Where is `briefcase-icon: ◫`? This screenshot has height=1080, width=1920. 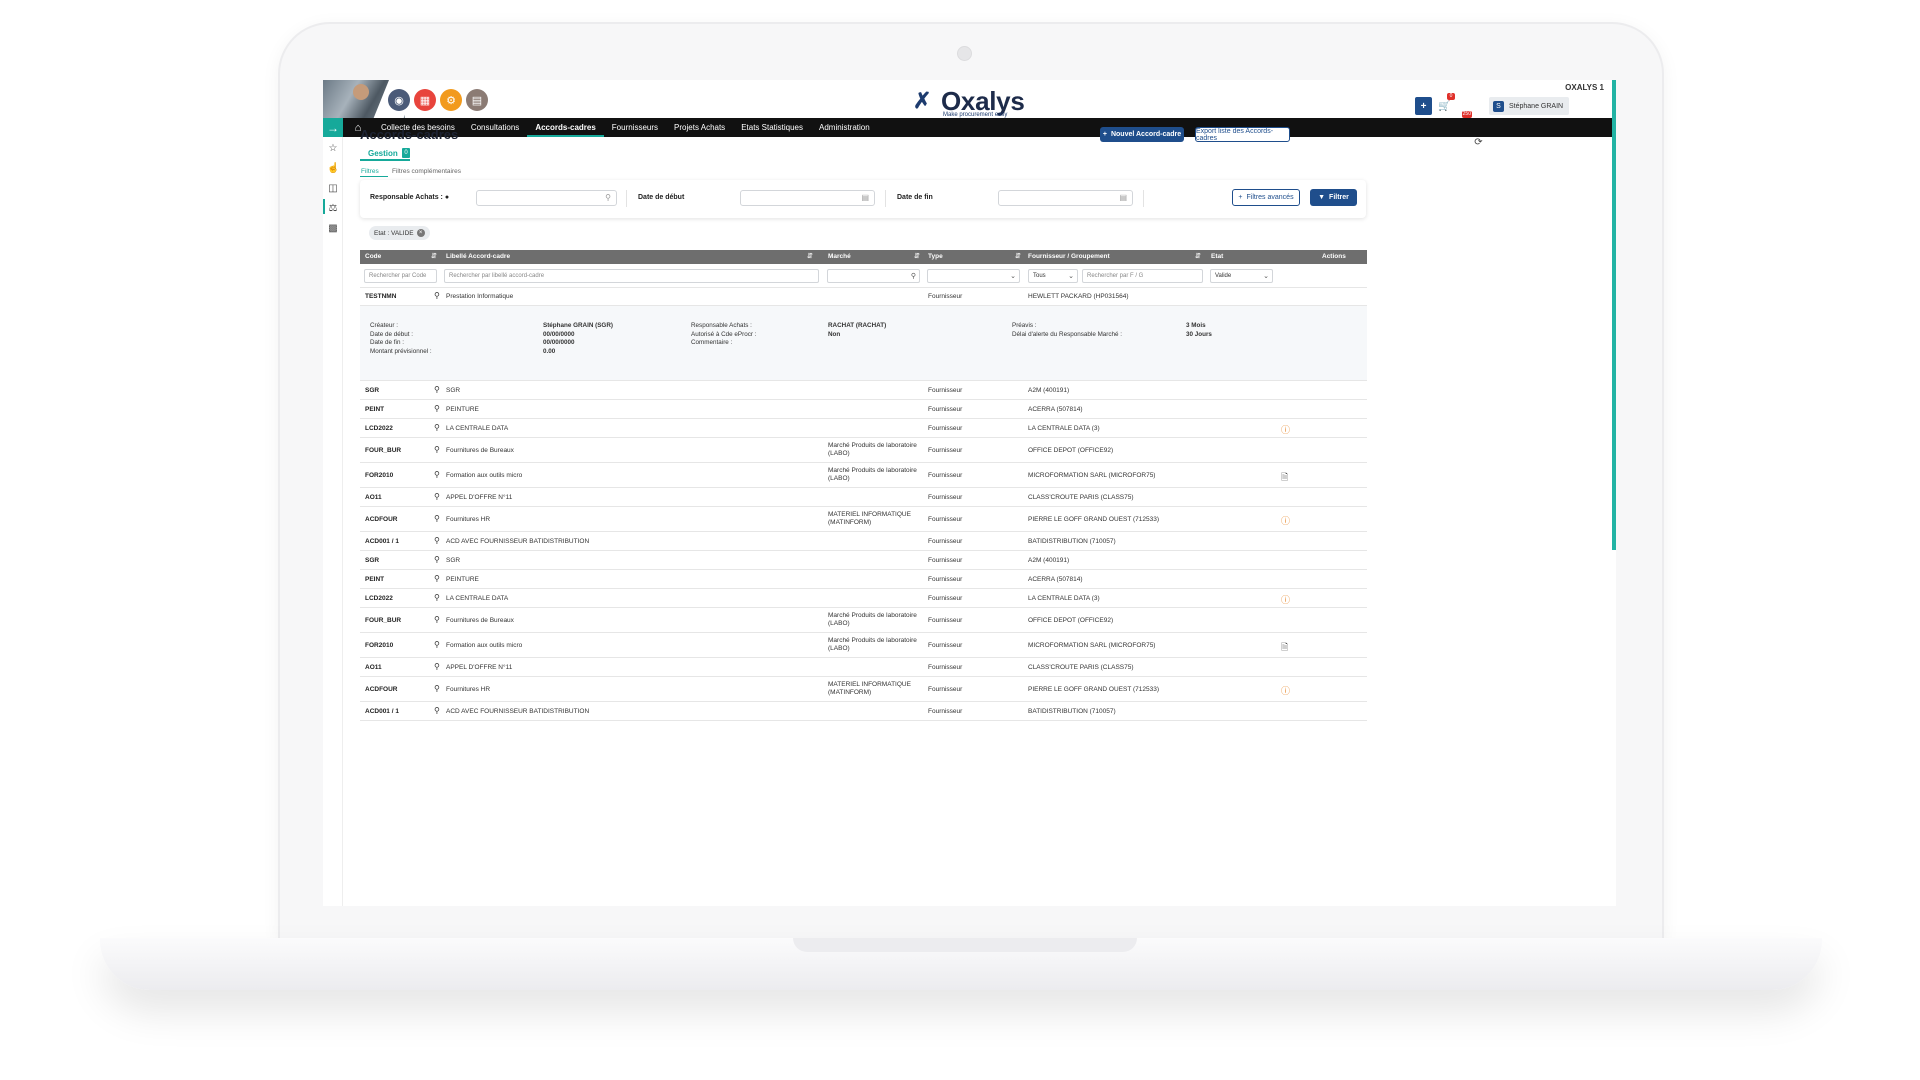
briefcase-icon: ◫ is located at coordinates (333, 188).